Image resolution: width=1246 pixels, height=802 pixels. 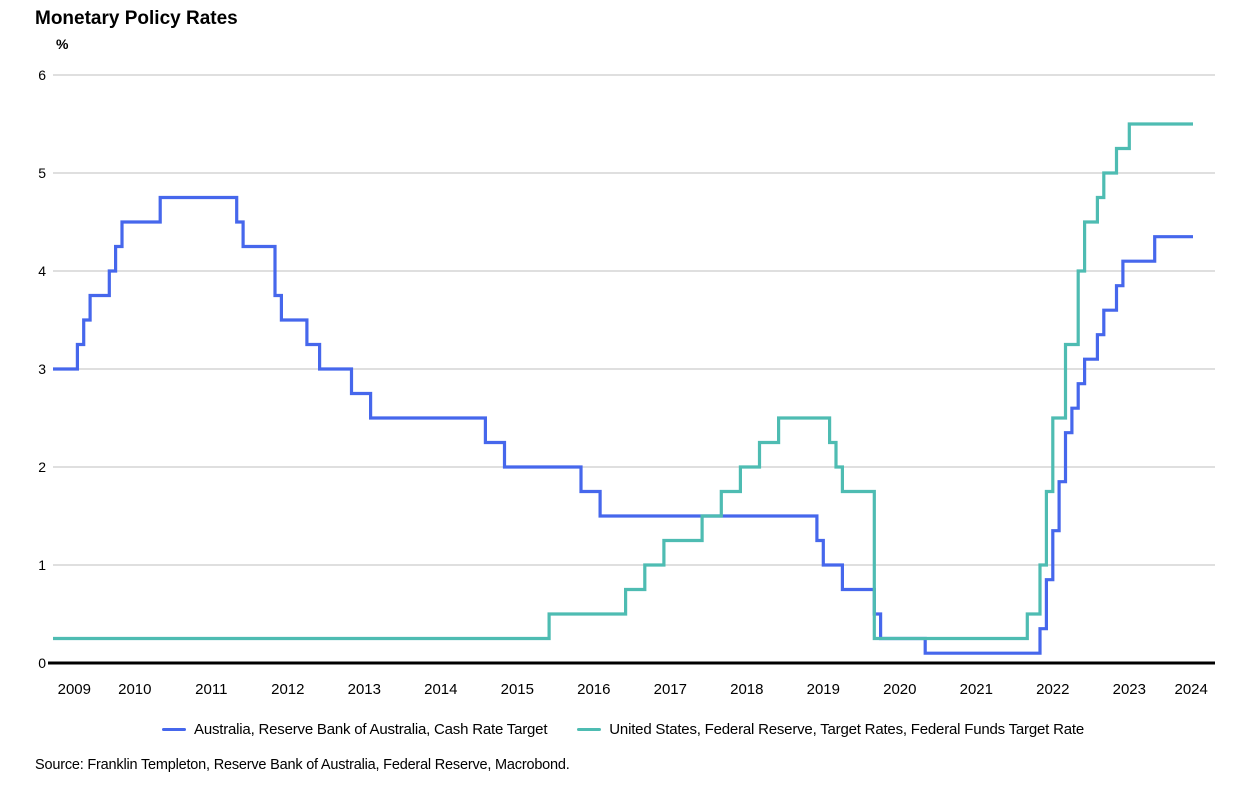 What do you see at coordinates (823, 689) in the screenshot?
I see `x-tick-label: 2019` at bounding box center [823, 689].